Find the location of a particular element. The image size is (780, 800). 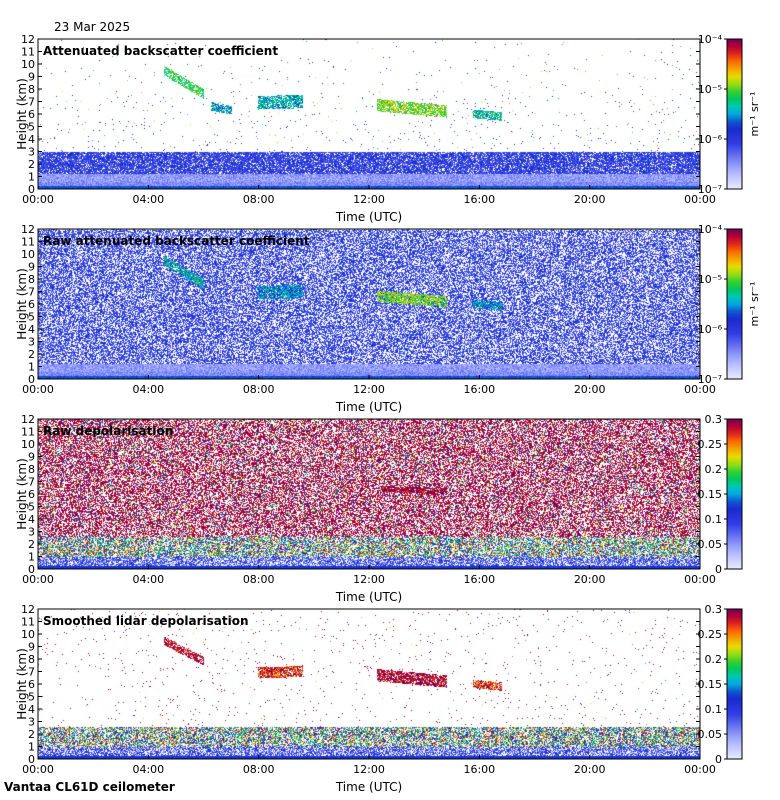

panel-title: Raw attenuated backscatter coefficient is located at coordinates (176, 241).